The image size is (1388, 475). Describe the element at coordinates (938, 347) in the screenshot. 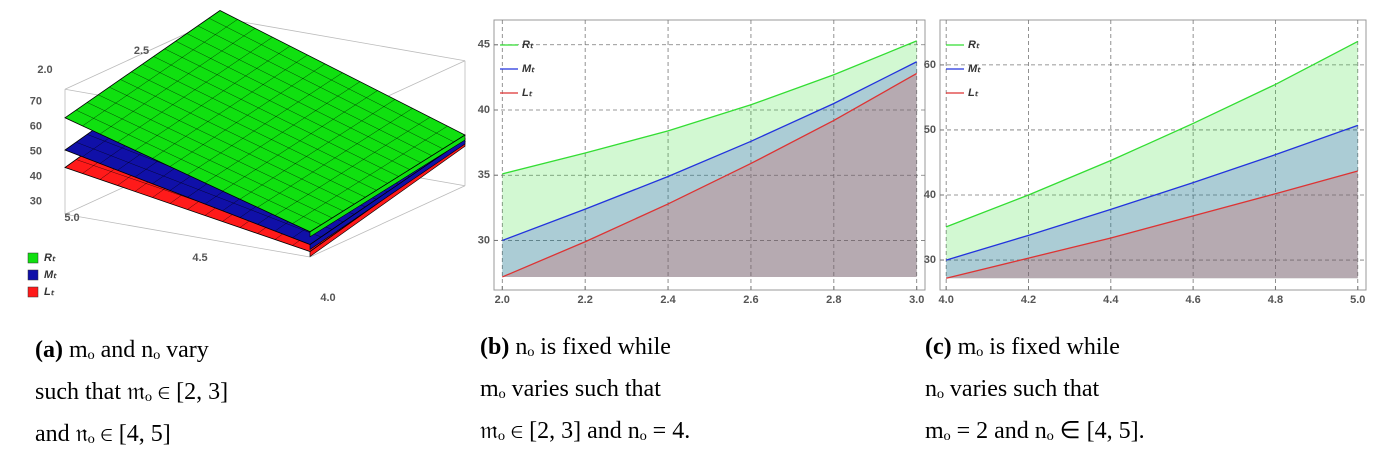

I see `caption-label: (c)` at that location.